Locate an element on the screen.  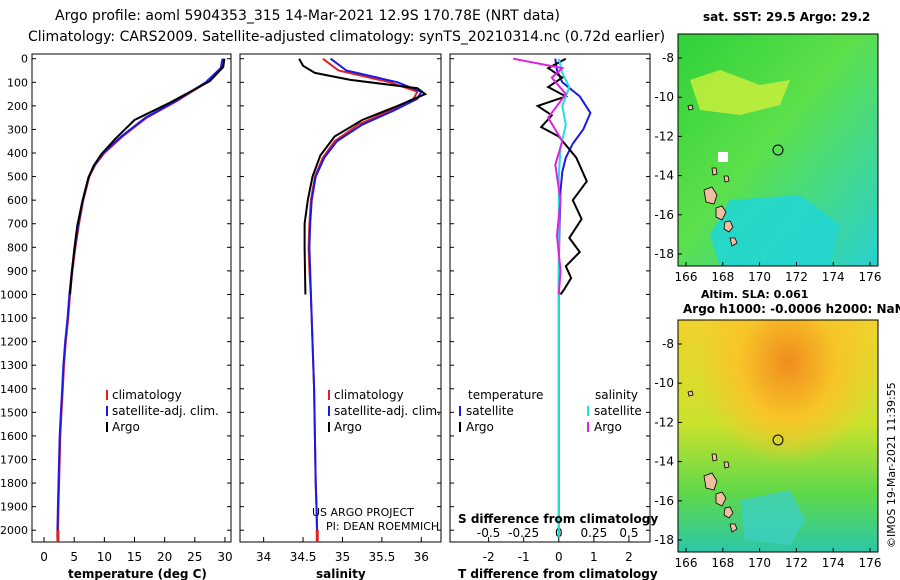
x-tick-label: 20 is located at coordinates (164, 557).